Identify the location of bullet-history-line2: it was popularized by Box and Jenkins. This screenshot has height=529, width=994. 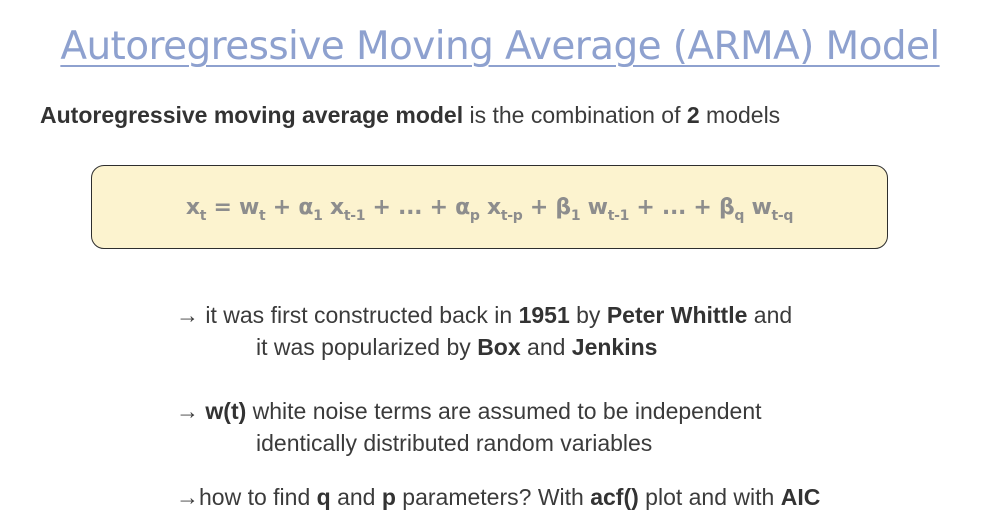
(457, 347).